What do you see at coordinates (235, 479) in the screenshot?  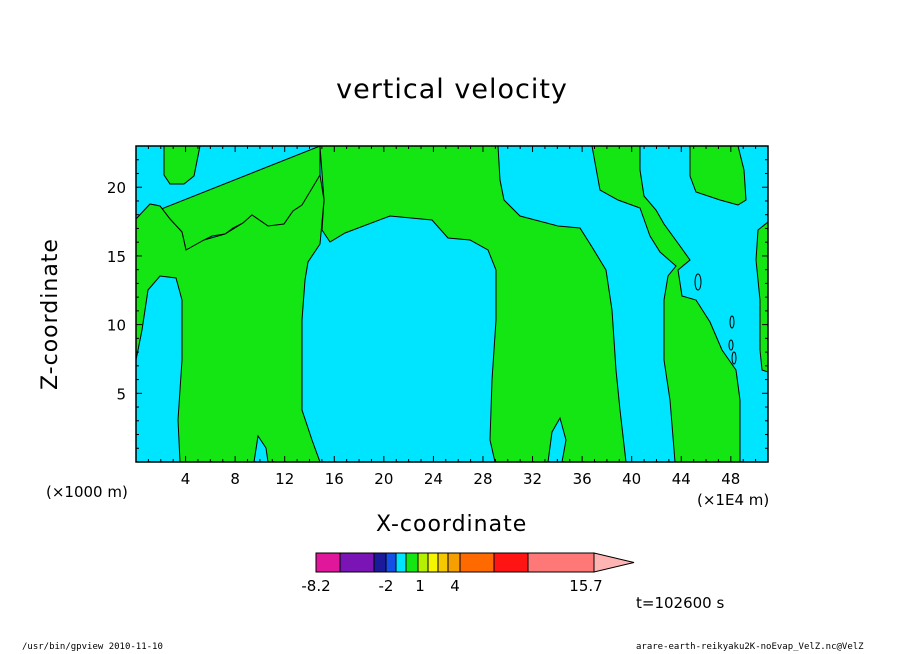 I see `x-tick-label: 8` at bounding box center [235, 479].